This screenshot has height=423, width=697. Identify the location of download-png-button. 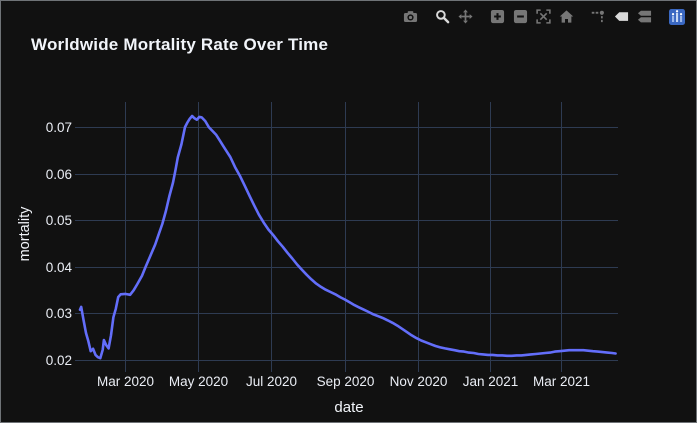
(410, 16).